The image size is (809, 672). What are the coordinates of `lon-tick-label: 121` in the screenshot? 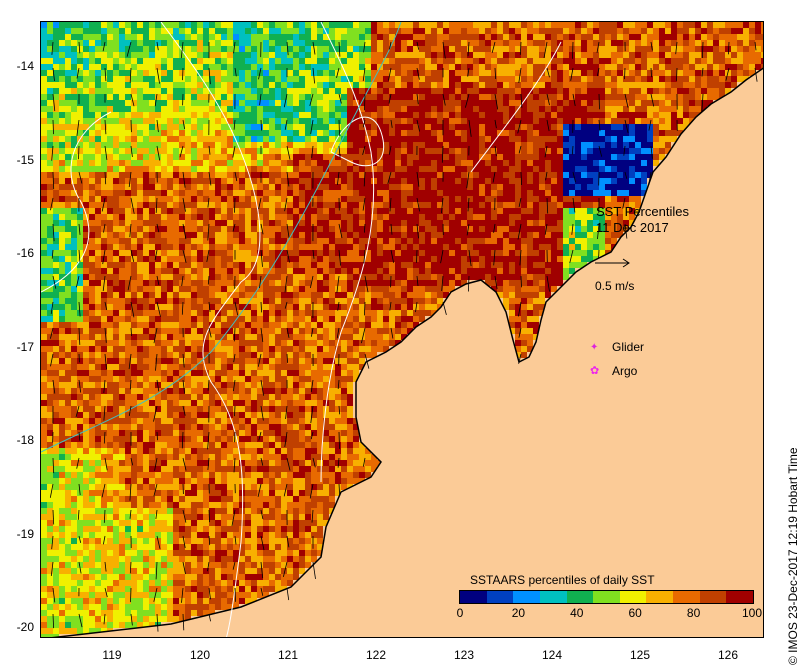 It's located at (288, 655).